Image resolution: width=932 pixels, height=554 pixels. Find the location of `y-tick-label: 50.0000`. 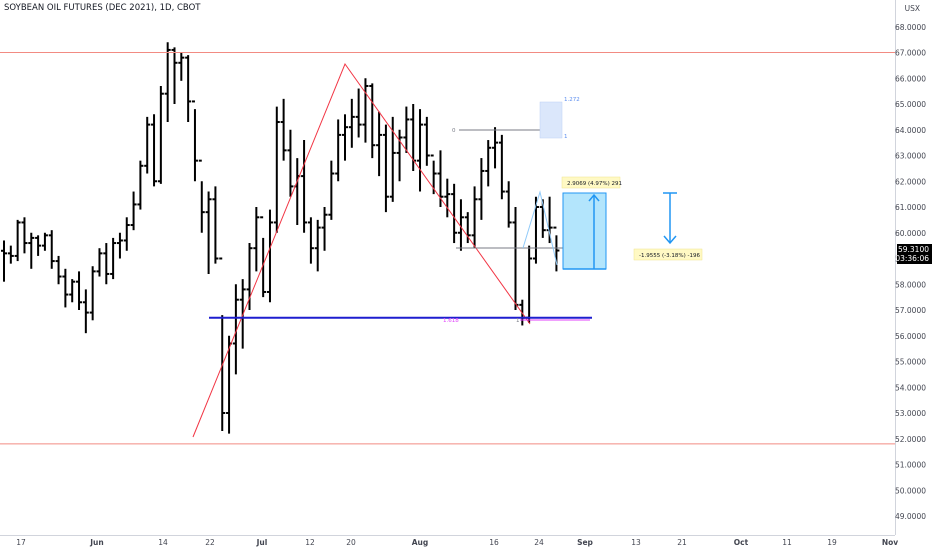

y-tick-label: 50.0000 is located at coordinates (910, 490).